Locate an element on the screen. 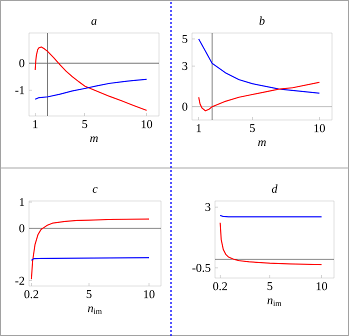 Image resolution: width=349 pixels, height=336 pixels. chart-title: a is located at coordinates (94, 22).